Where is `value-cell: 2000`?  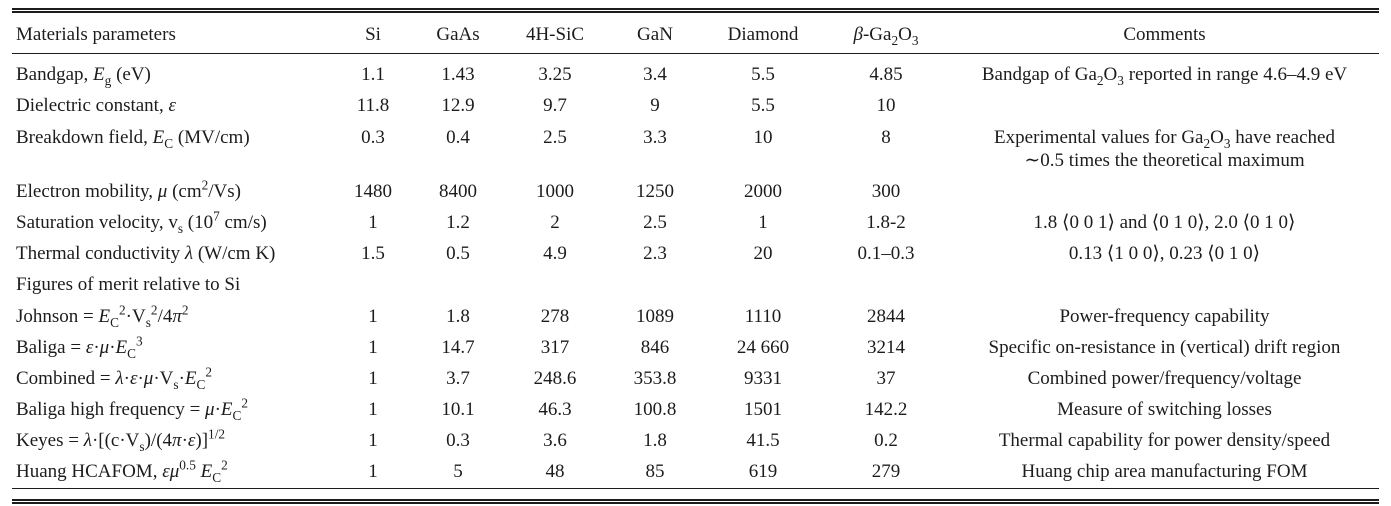
value-cell: 2000 is located at coordinates (763, 191).